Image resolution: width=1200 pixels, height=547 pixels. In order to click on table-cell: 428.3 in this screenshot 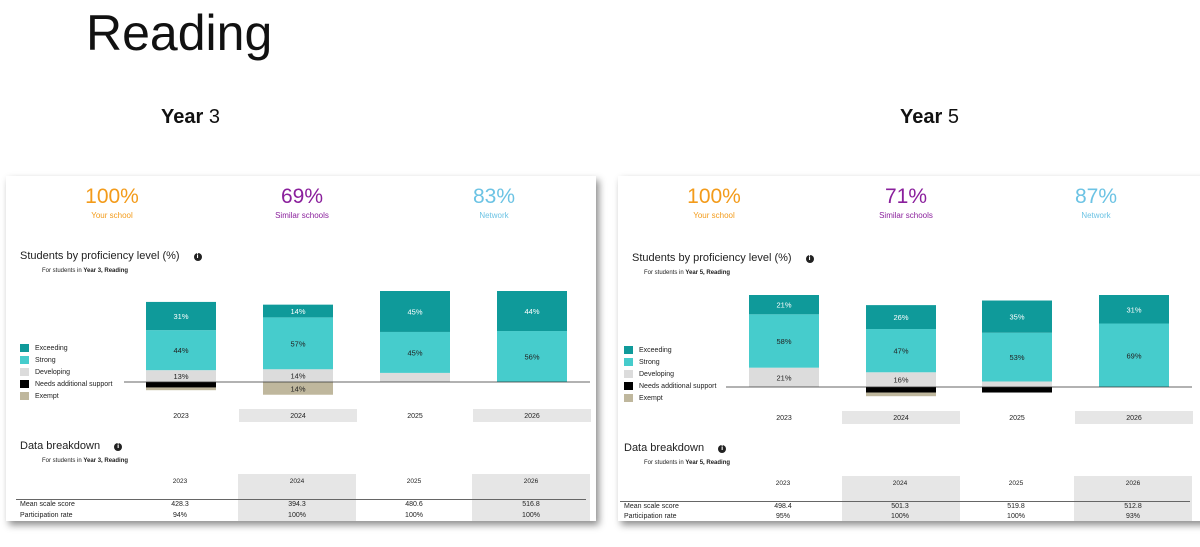, I will do `click(180, 504)`.